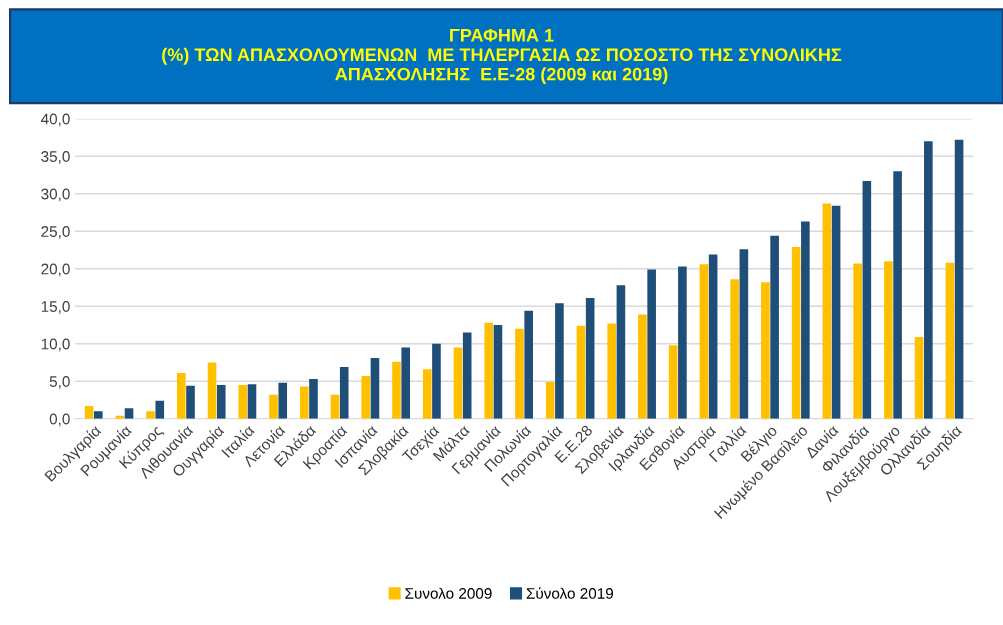 Image resolution: width=1003 pixels, height=625 pixels. Describe the element at coordinates (448, 593) in the screenshot. I see `legend-label: Συνολο 2009` at that location.